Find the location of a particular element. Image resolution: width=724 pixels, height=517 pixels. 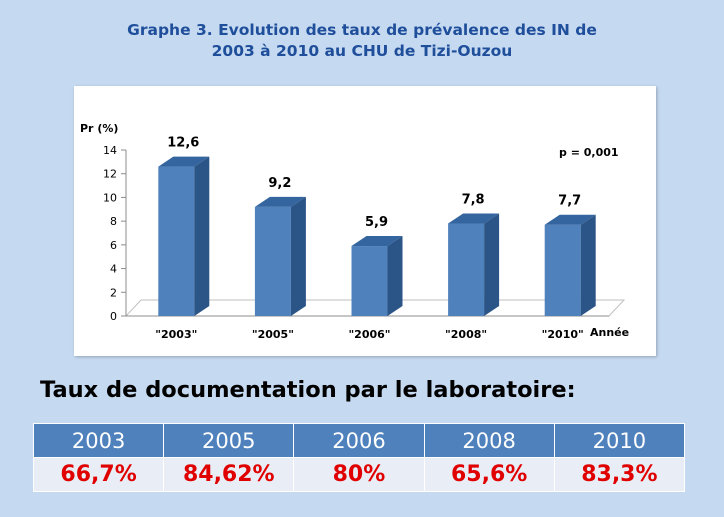

p-value-annotation: p = 0,001 is located at coordinates (589, 152).